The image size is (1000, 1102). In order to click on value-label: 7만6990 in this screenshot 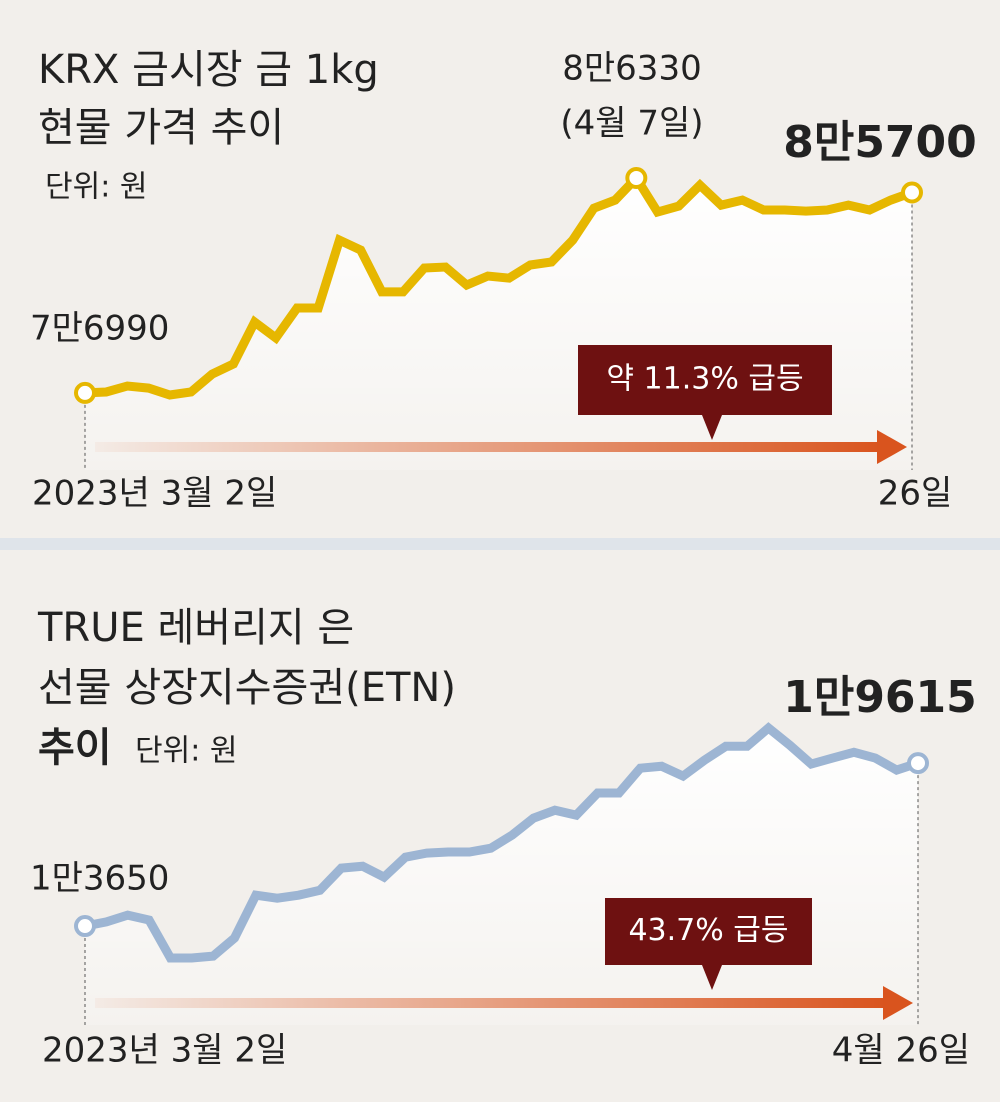, I will do `click(99, 329)`.